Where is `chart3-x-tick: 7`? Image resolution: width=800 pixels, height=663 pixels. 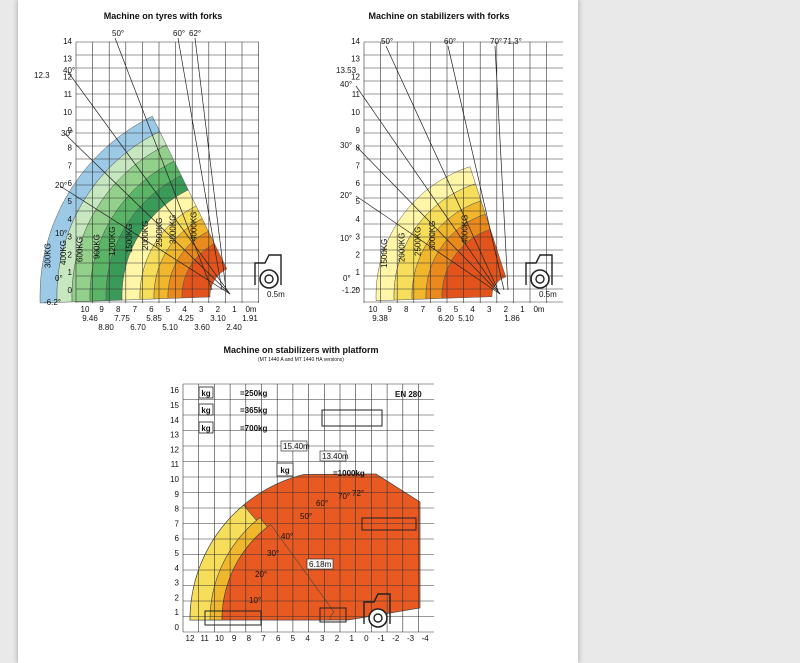 chart3-x-tick: 7 is located at coordinates (263, 638).